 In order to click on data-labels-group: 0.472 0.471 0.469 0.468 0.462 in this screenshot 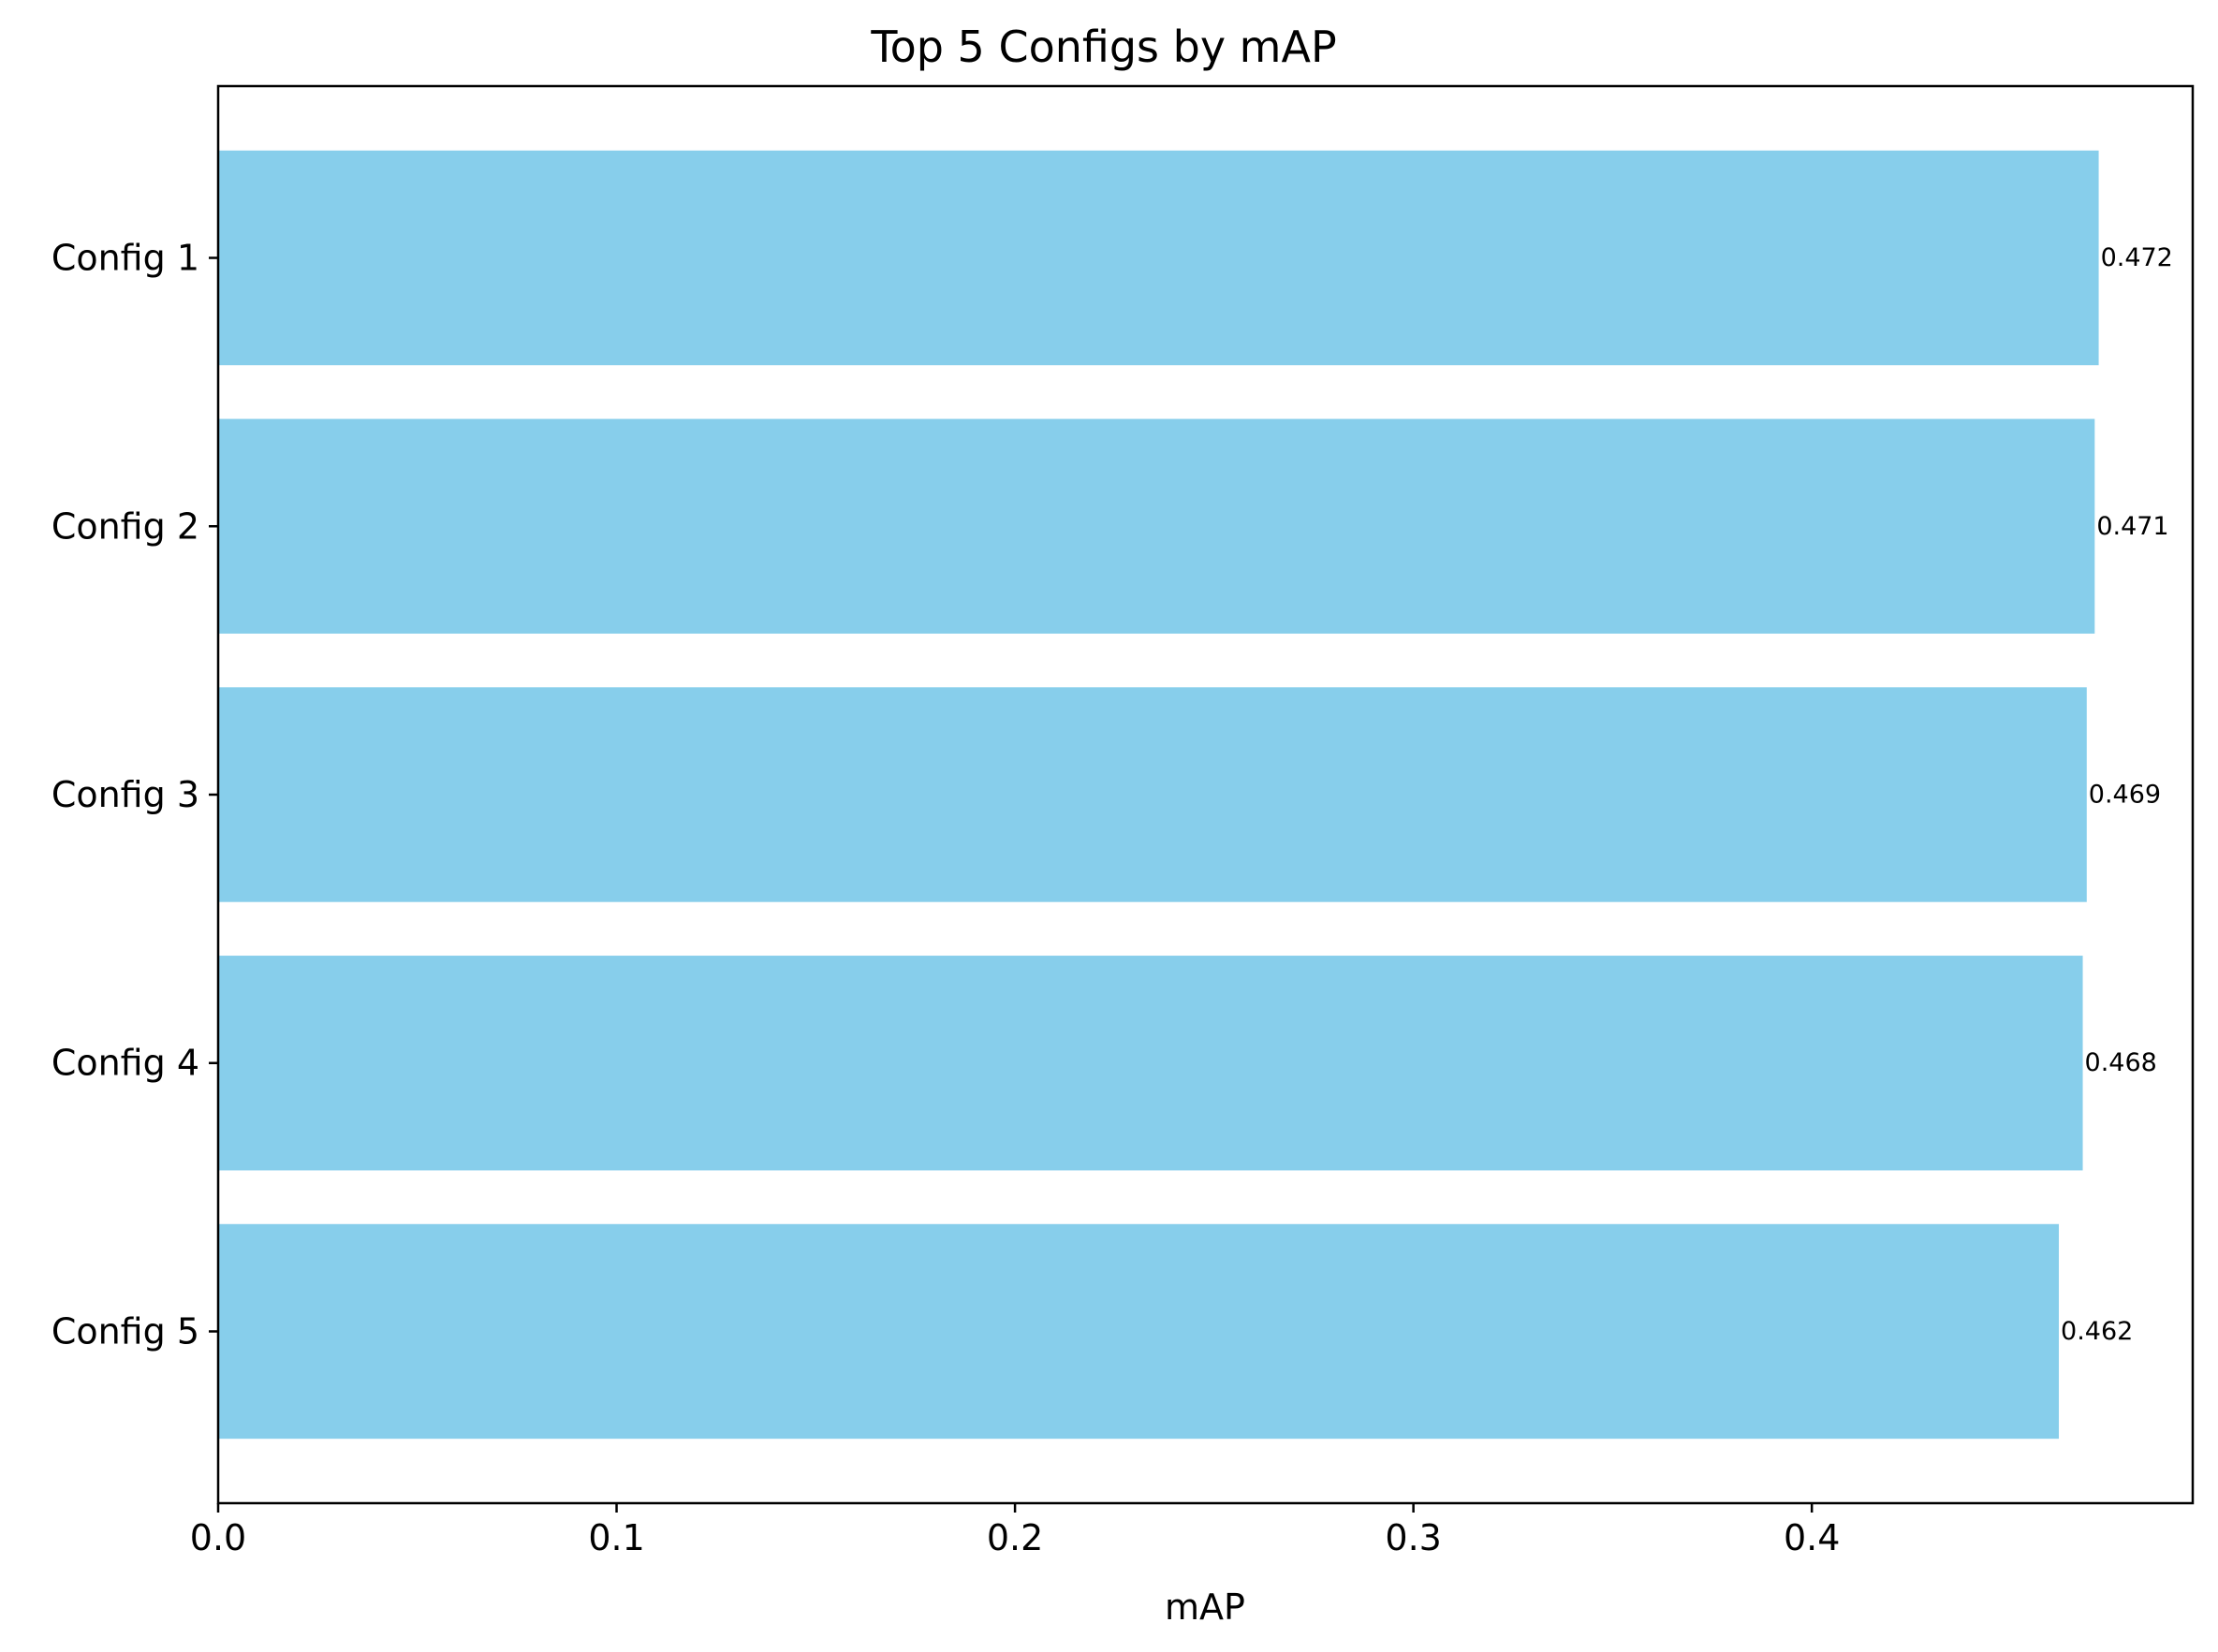, I will do `click(2117, 795)`.